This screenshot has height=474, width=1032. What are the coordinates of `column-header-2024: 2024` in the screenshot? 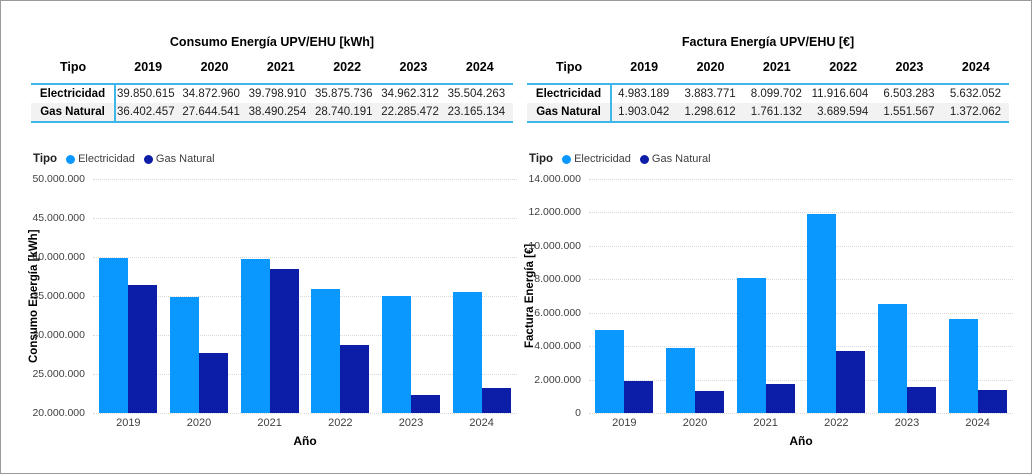 It's located at (975, 67).